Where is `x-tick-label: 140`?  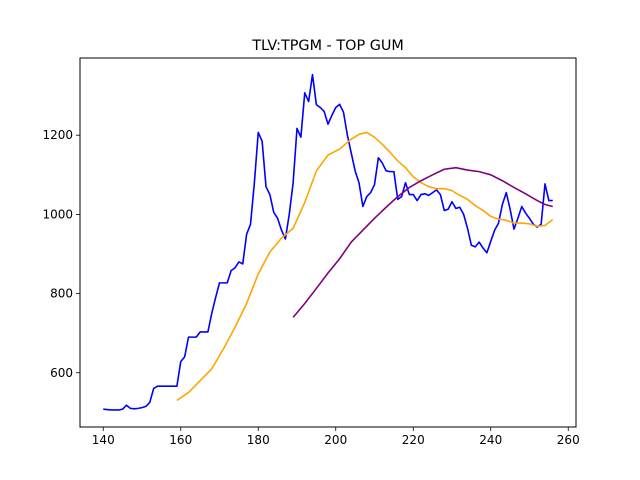 x-tick-label: 140 is located at coordinates (103, 440).